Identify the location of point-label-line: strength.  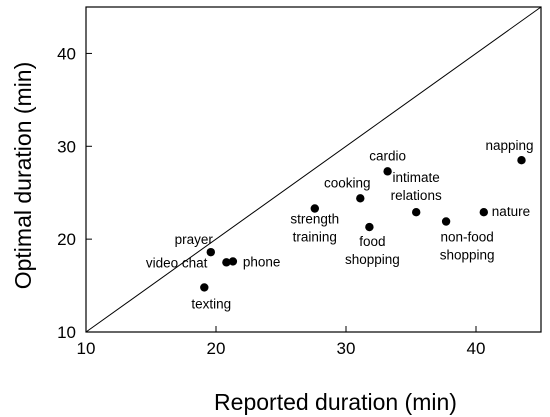
(314, 219).